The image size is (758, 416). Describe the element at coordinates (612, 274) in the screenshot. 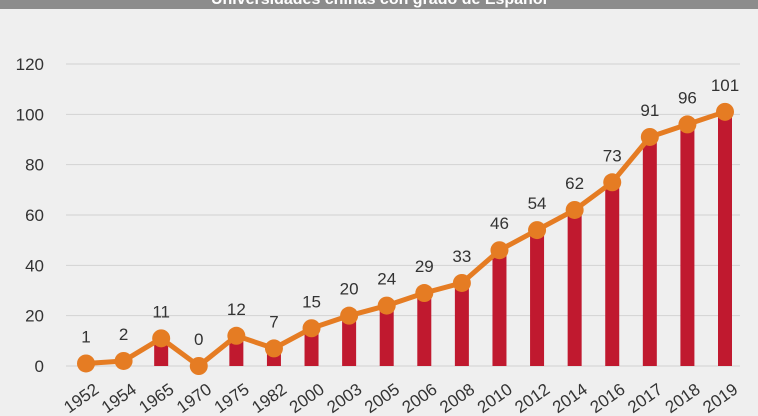

I see `bar-2016` at that location.